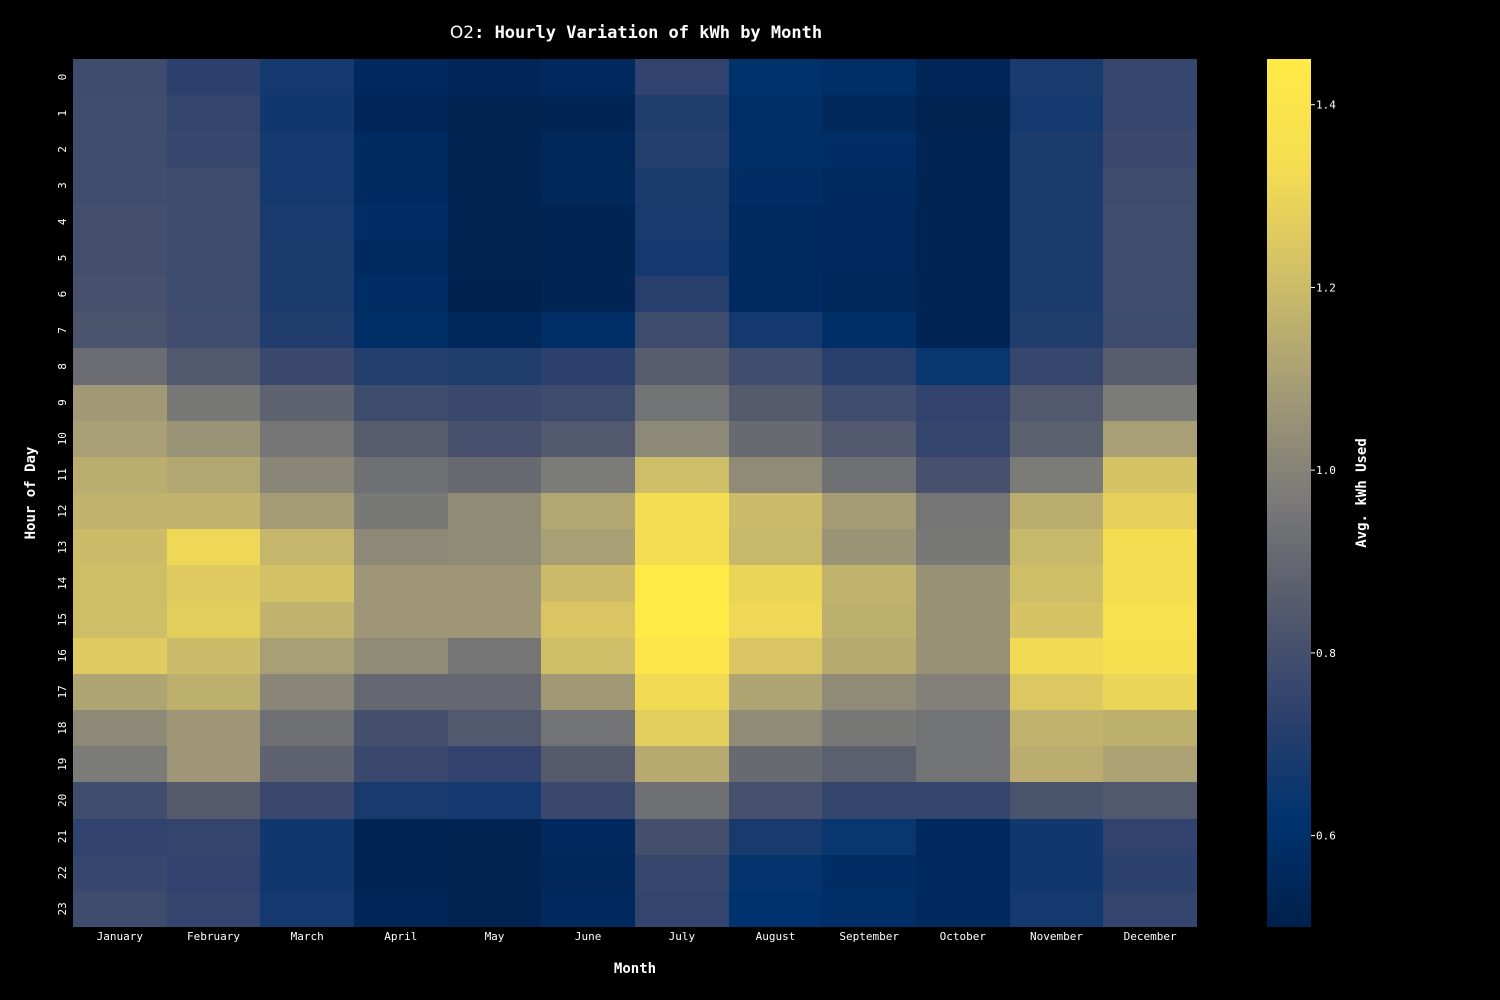 This screenshot has width=1500, height=1000. Describe the element at coordinates (62, 185) in the screenshot. I see `y-tick-label: 3` at that location.